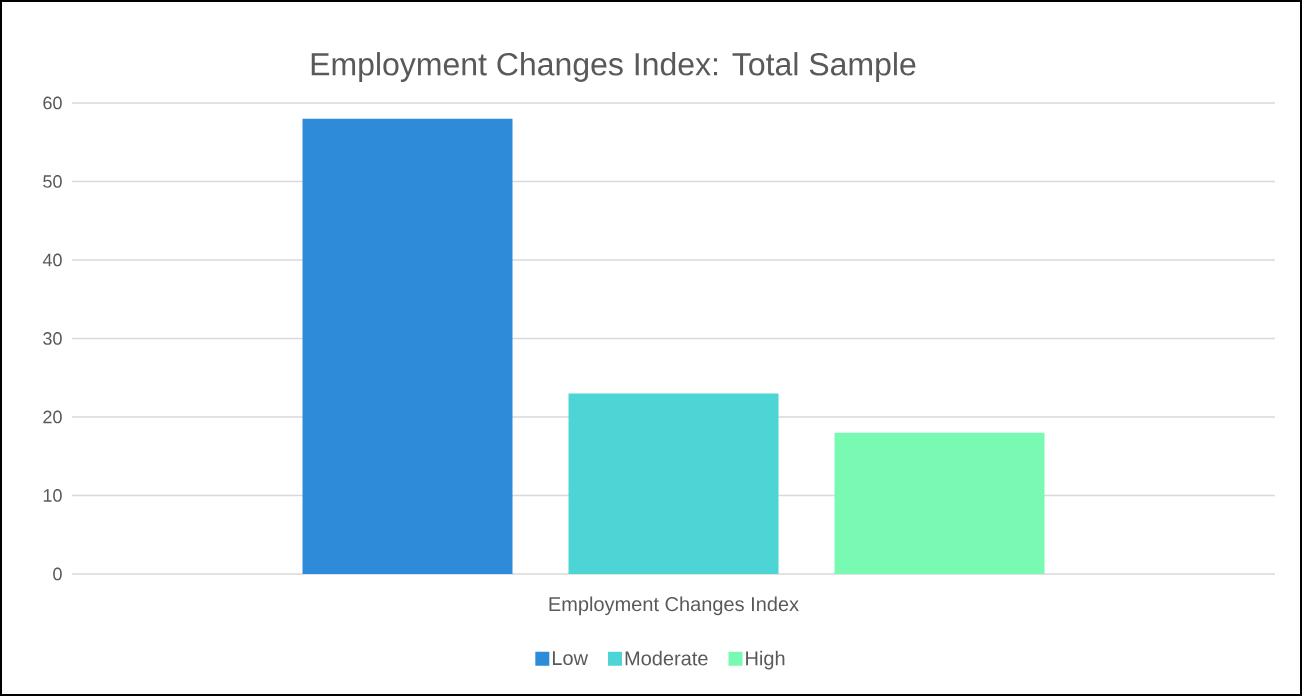 The width and height of the screenshot is (1302, 696). What do you see at coordinates (765, 660) in the screenshot?
I see `legend-label: High` at bounding box center [765, 660].